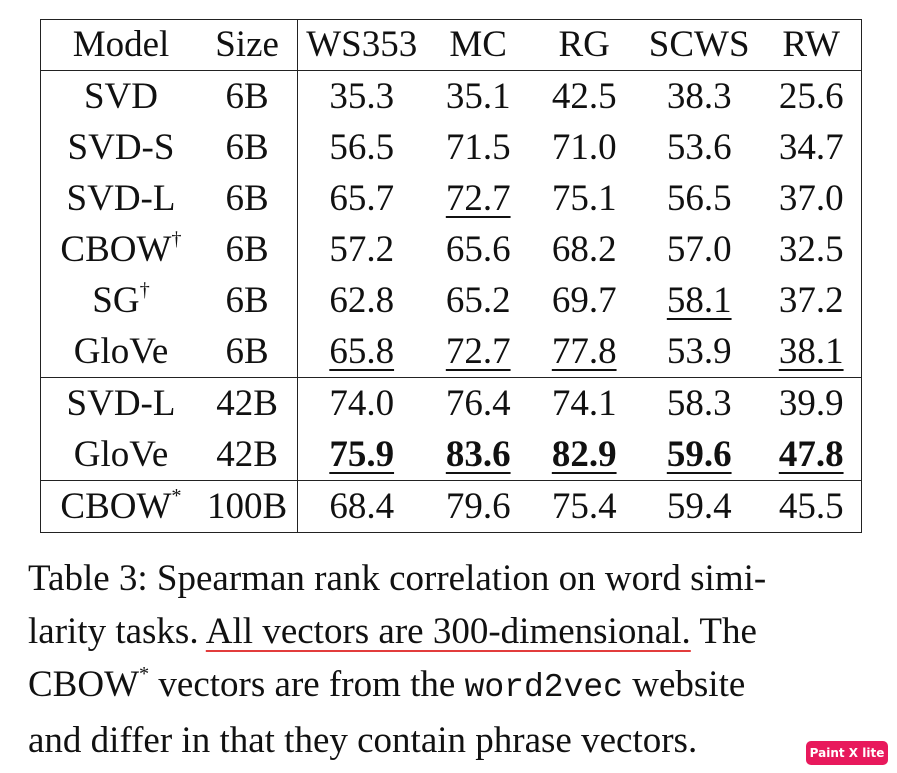 Image resolution: width=897 pixels, height=773 pixels. I want to click on cell-rg: 77.8, so click(584, 352).